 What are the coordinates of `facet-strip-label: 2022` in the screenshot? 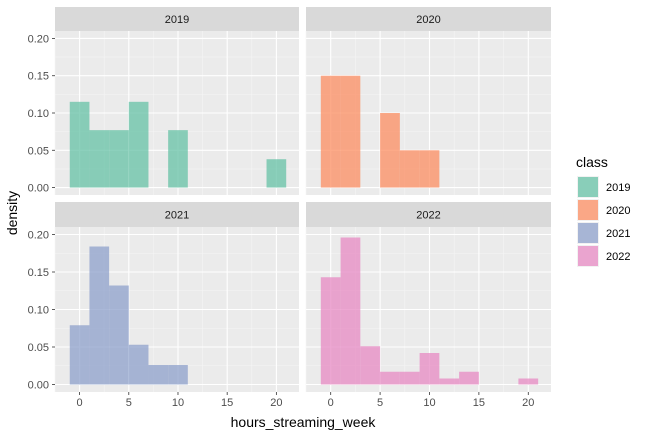 It's located at (428, 216).